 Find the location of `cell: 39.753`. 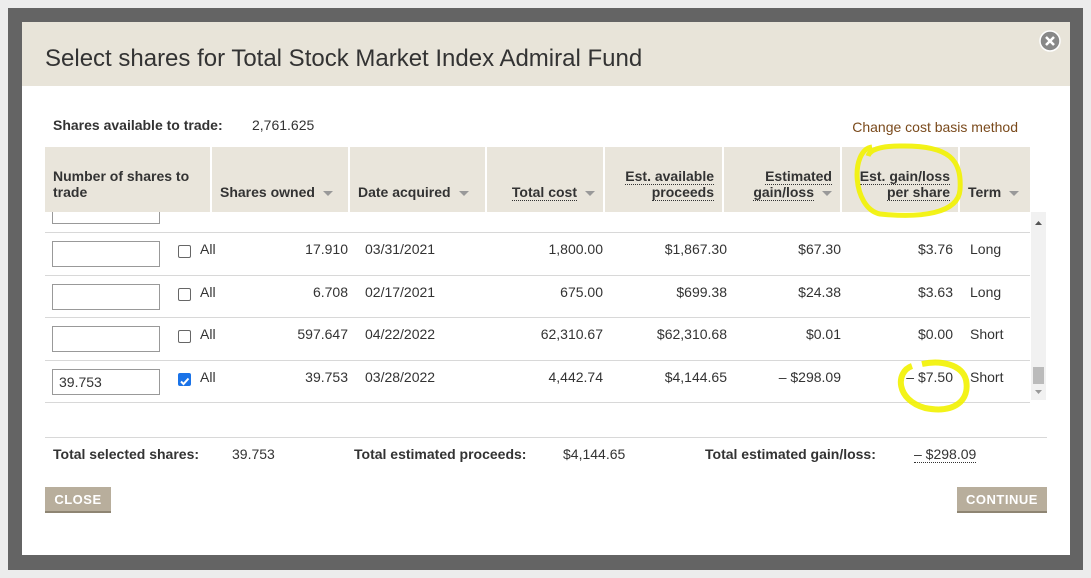

cell: 39.753 is located at coordinates (326, 376).